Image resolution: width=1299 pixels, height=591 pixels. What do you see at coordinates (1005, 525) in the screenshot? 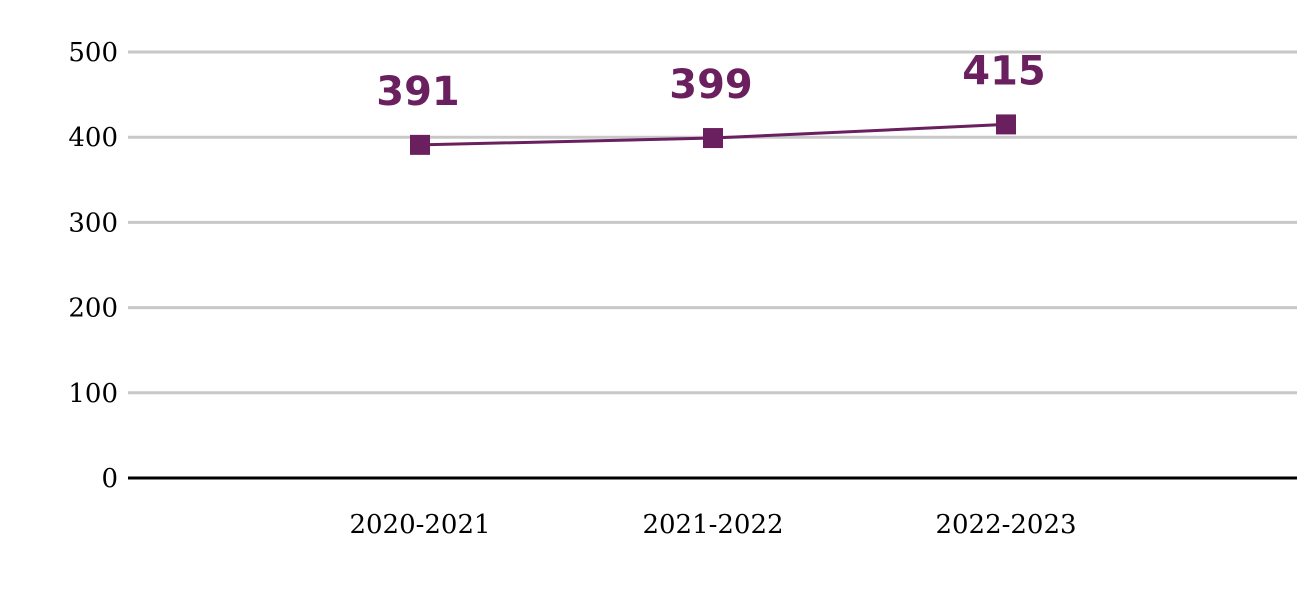
I see `x-tick-label: 2022-2023` at bounding box center [1005, 525].